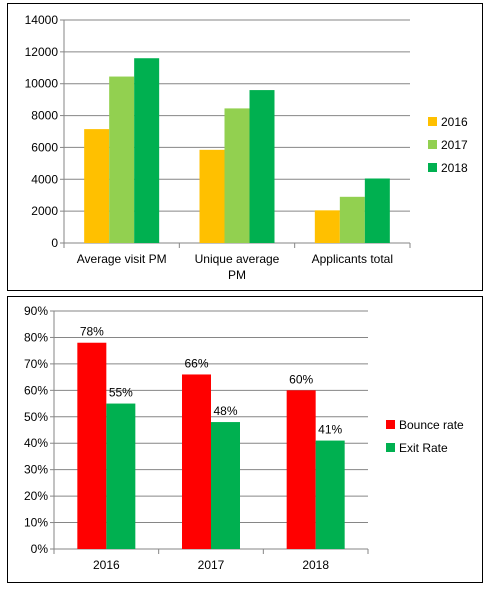 The height and width of the screenshot is (590, 492). I want to click on bar-2018-unique-average-pm, so click(262, 166).